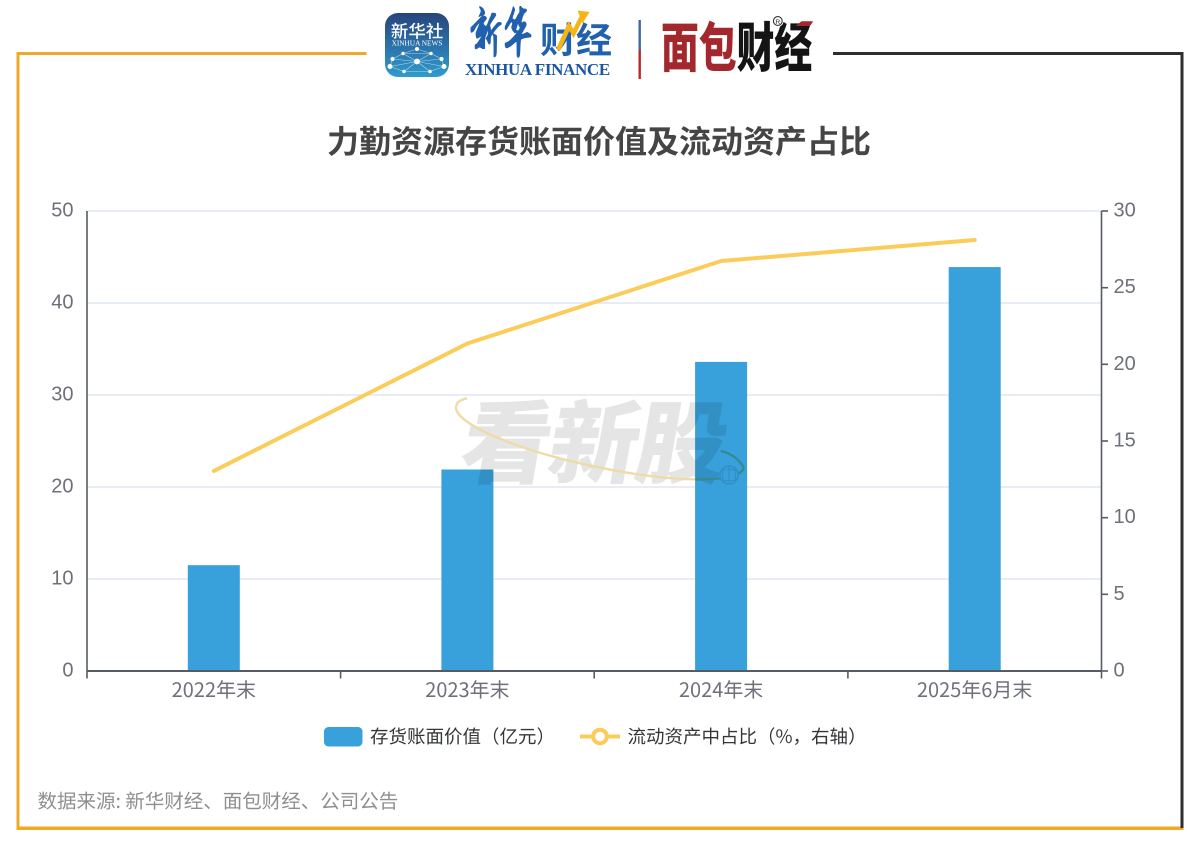 Image resolution: width=1200 pixels, height=848 pixels. I want to click on svg-text: 40, so click(62, 303).